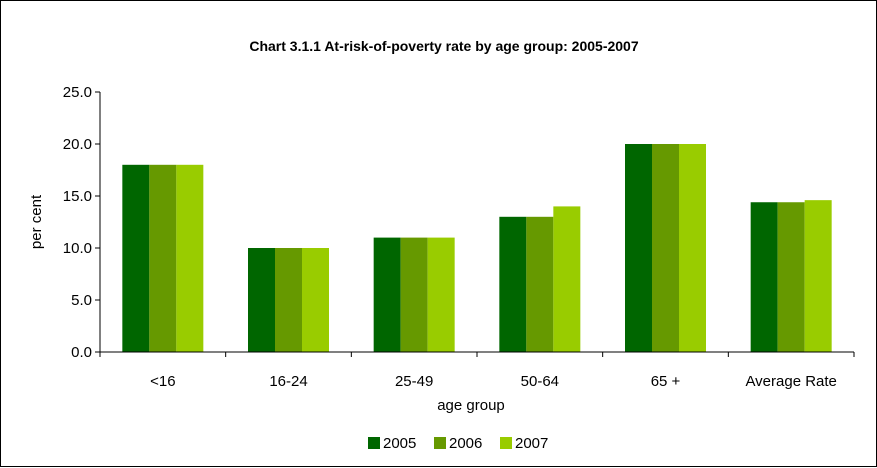  What do you see at coordinates (77, 248) in the screenshot?
I see `y-tick-label: 10.0` at bounding box center [77, 248].